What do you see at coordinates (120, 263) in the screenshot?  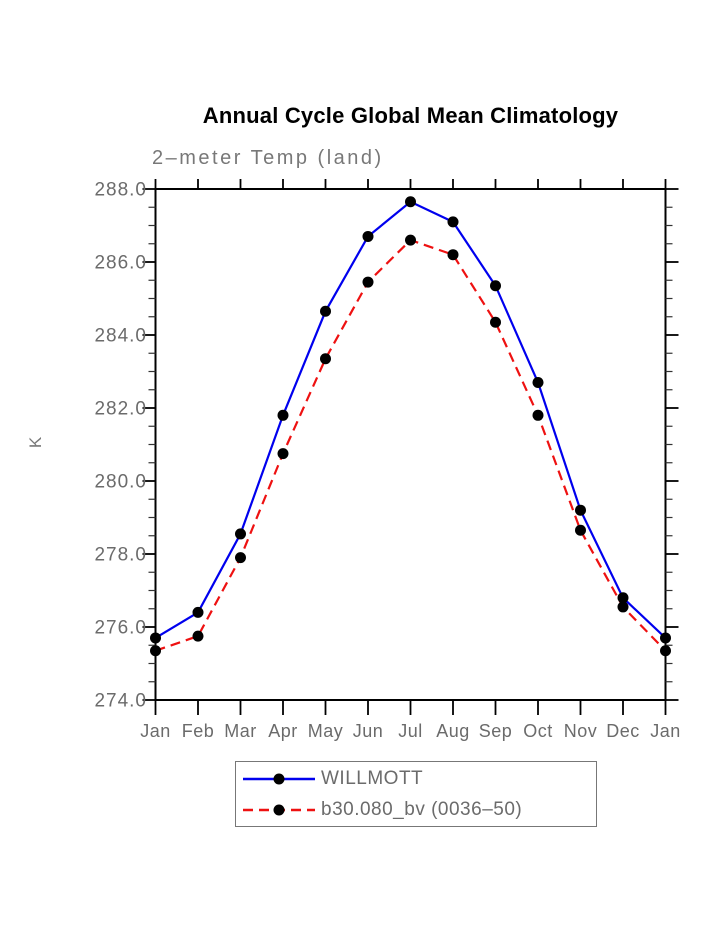 I see `y-tick-label: 286.0` at bounding box center [120, 263].